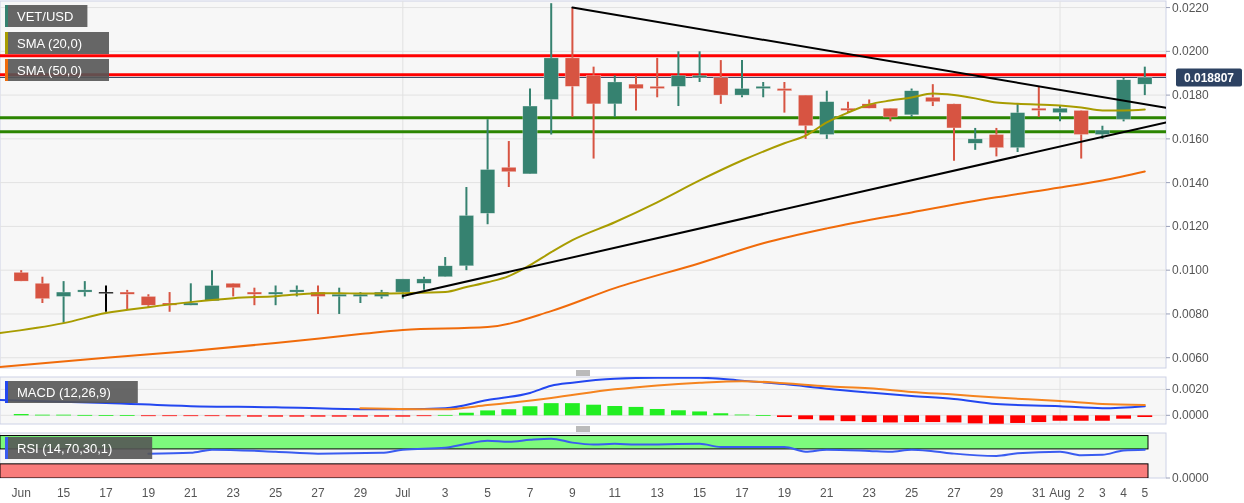 The width and height of the screenshot is (1244, 503). Describe the element at coordinates (1191, 389) in the screenshot. I see `y-tick-label: 0.0020` at that location.